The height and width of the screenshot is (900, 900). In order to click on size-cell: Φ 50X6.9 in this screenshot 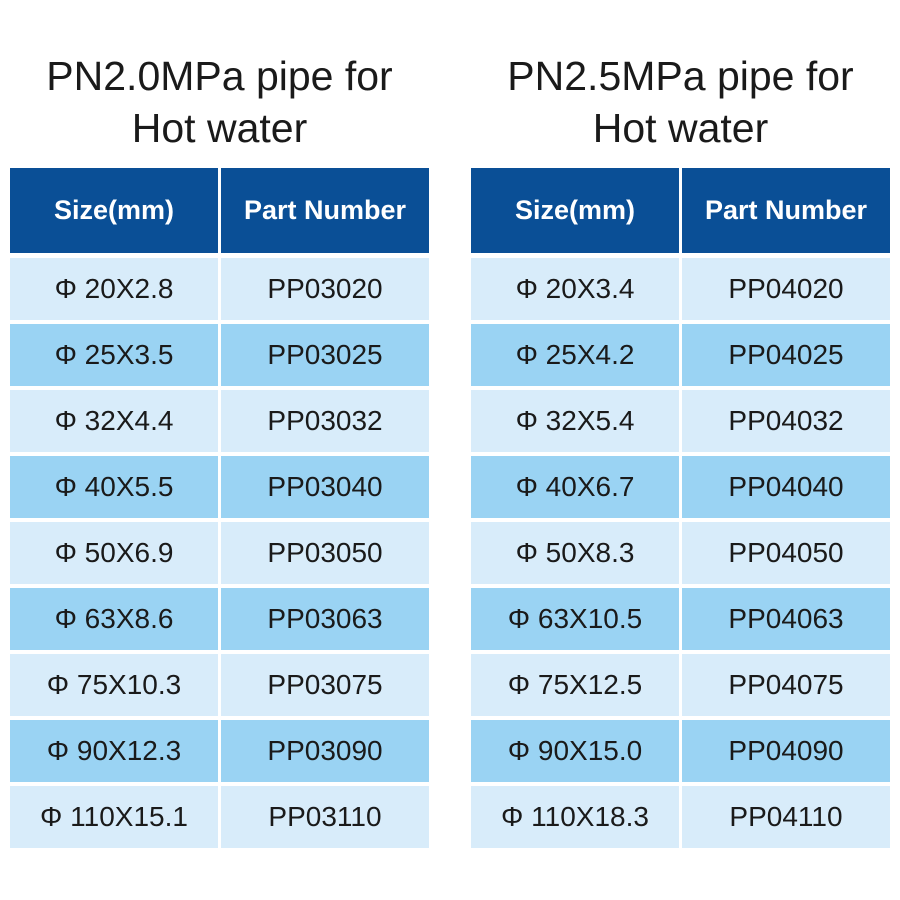, I will do `click(114, 553)`.